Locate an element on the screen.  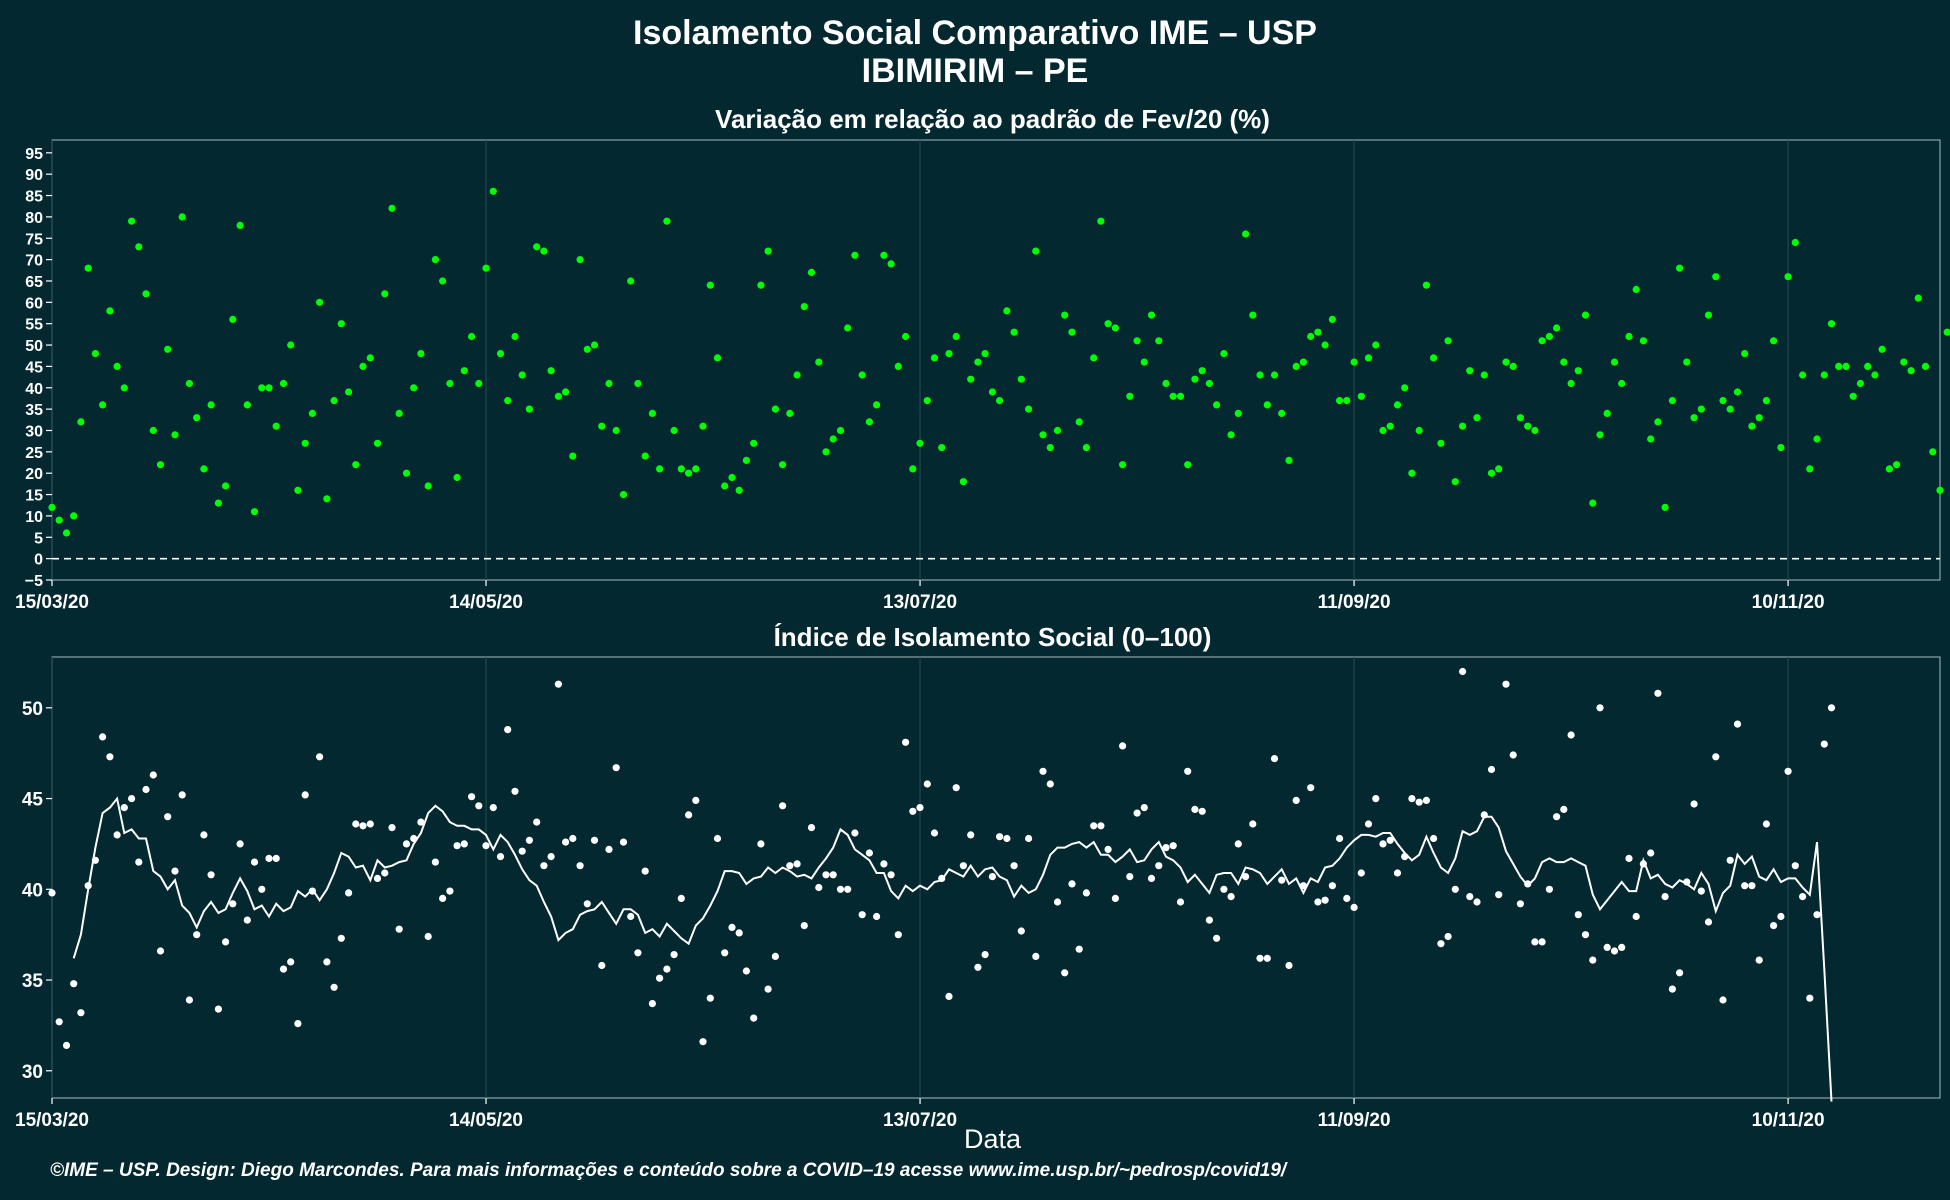
chart-title: Isolamento Social Comparativo IME – USP is located at coordinates (975, 33).